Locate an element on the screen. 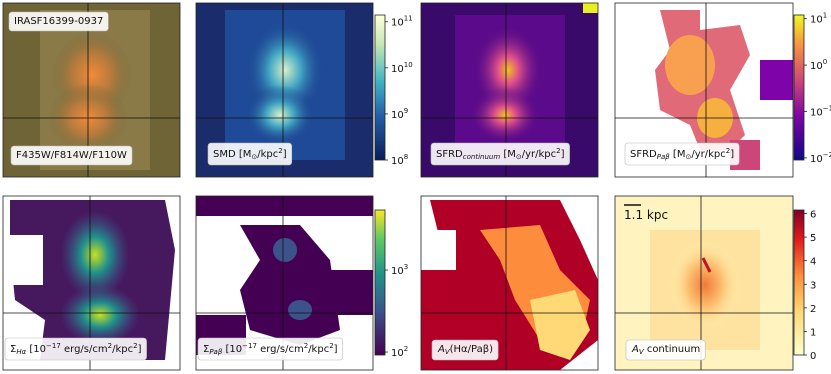 This screenshot has width=831, height=374. panel-label: ΣHα [10−17 erg/s/cm2/kpc2] is located at coordinates (76, 349).